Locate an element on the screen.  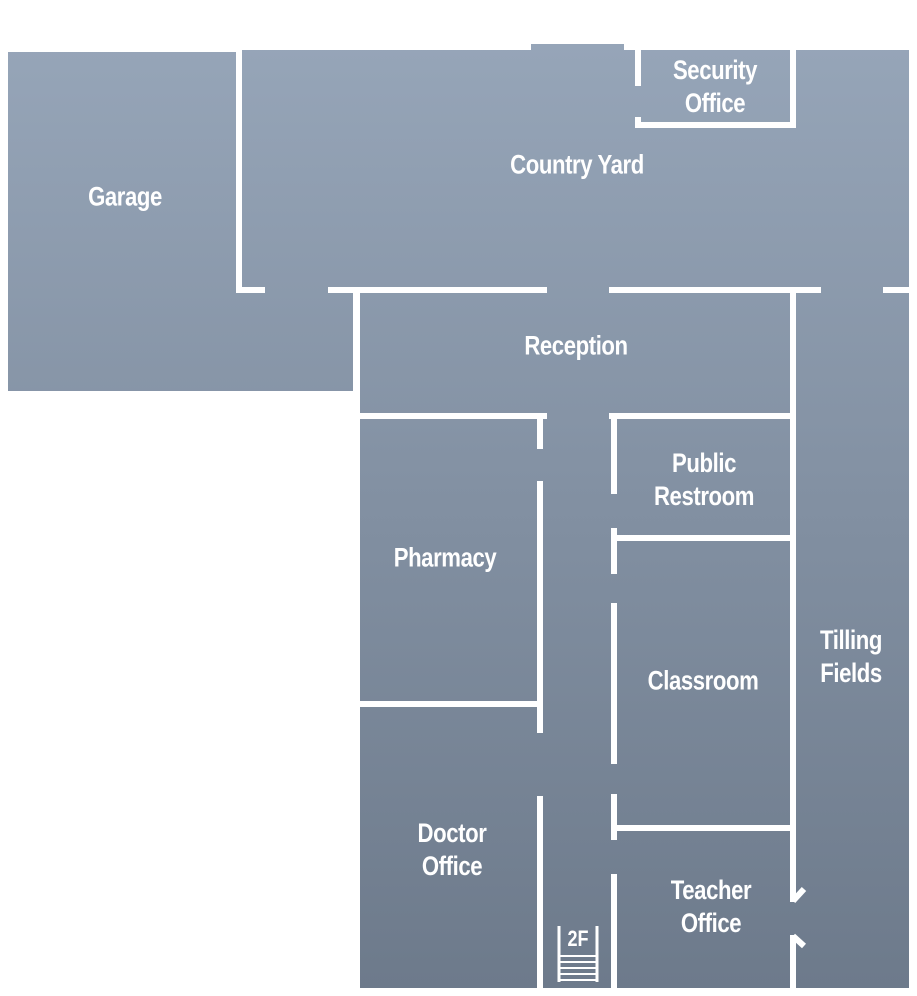
room-label-public-restroom: Public Restroom is located at coordinates (704, 479).